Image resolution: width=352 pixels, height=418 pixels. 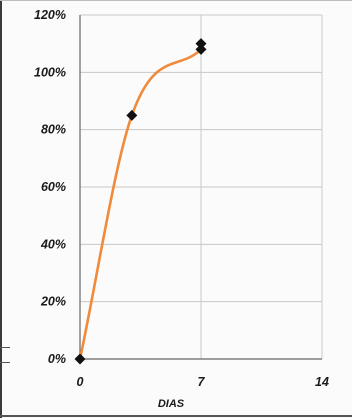 I want to click on y-tick-label: 80%, so click(x=53, y=130).